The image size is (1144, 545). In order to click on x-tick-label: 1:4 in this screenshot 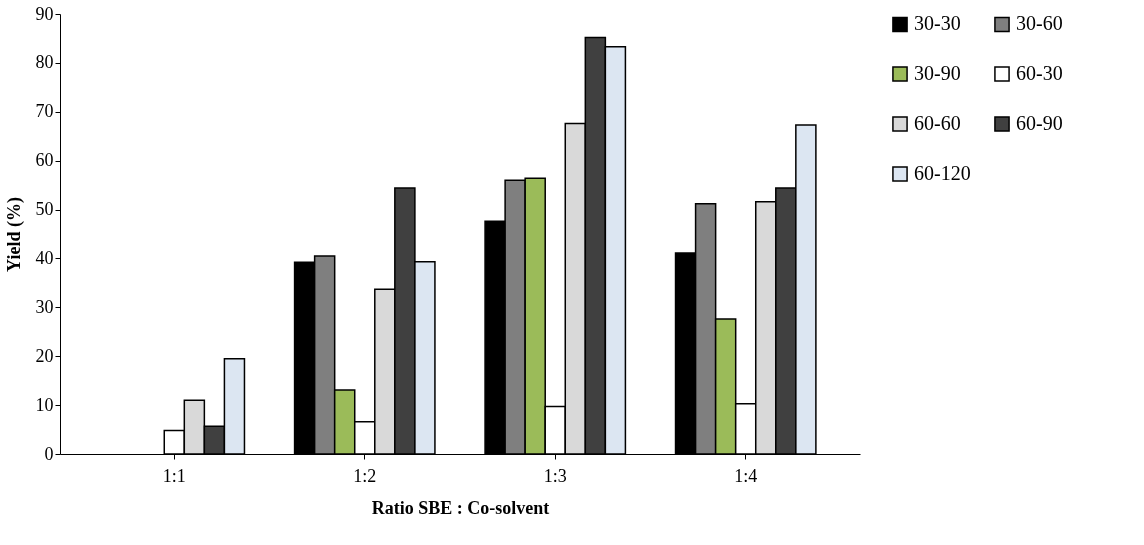, I will do `click(746, 475)`.